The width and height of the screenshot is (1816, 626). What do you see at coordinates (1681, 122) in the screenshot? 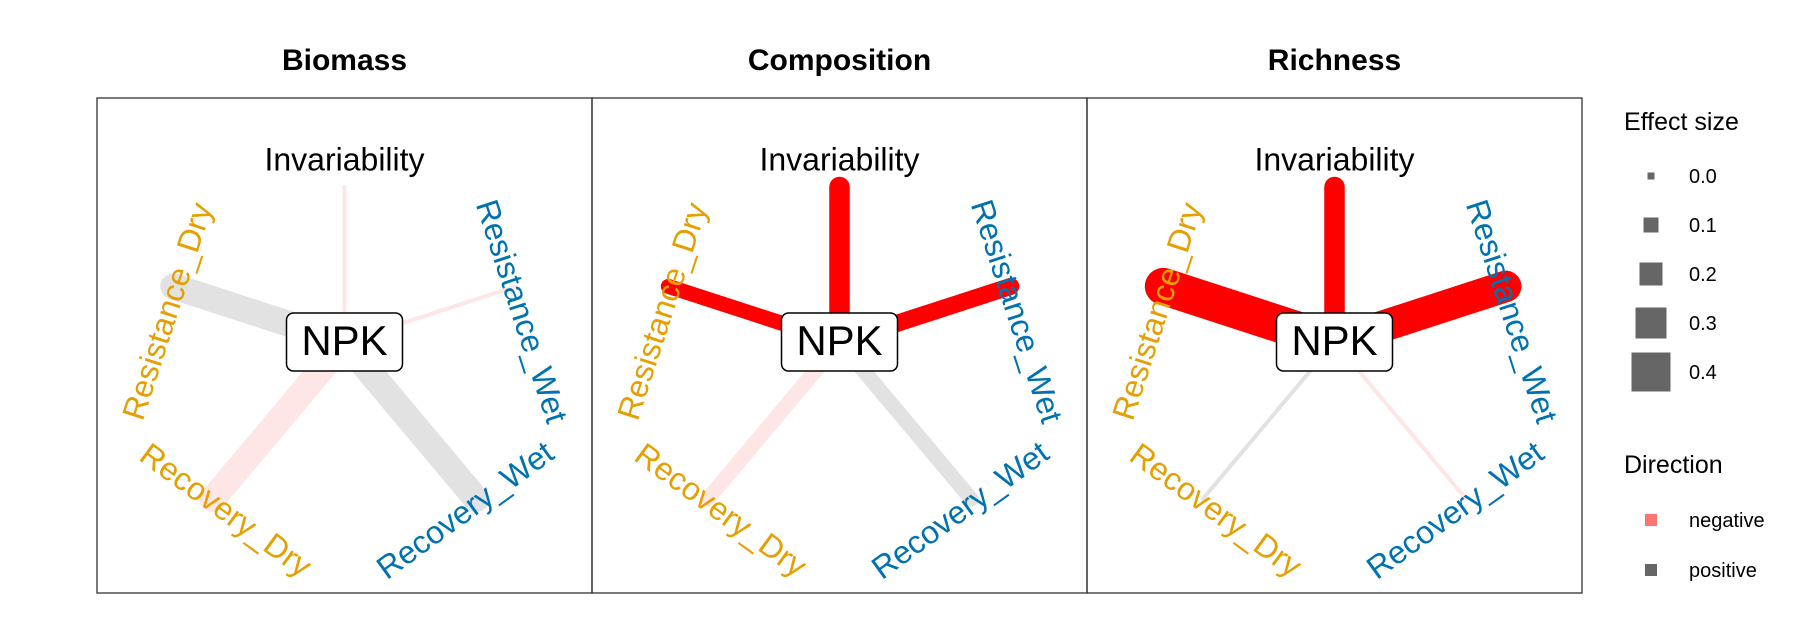
I see `legend-effect-size-title: Effect size` at bounding box center [1681, 122].